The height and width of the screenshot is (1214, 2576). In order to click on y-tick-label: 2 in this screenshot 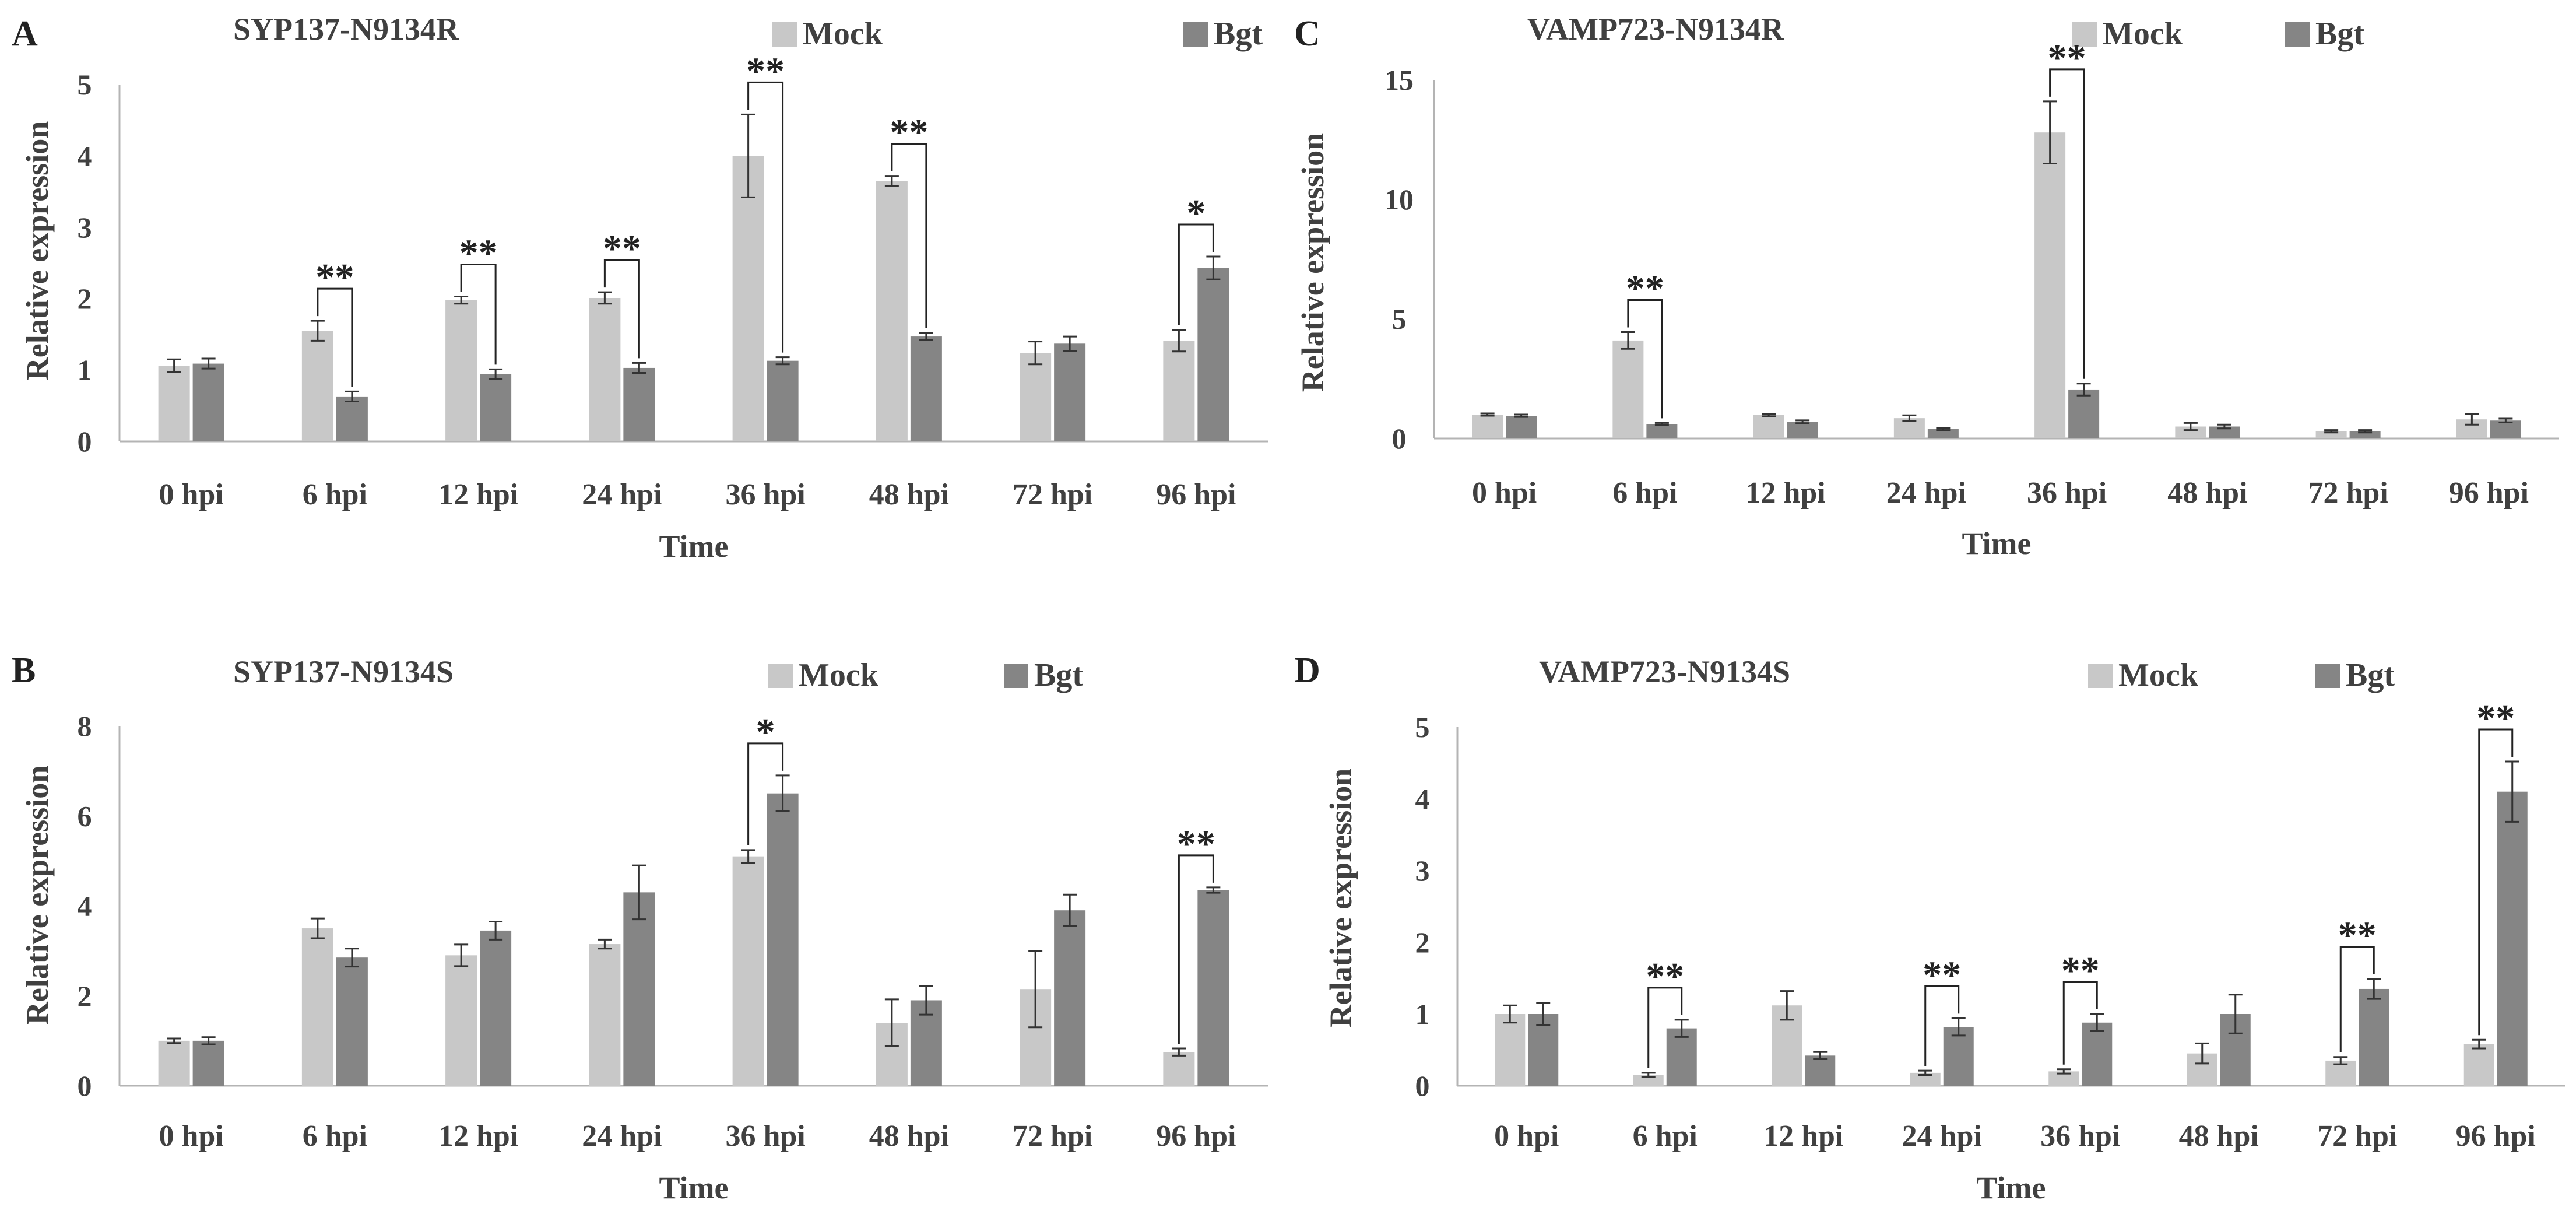, I will do `click(85, 996)`.